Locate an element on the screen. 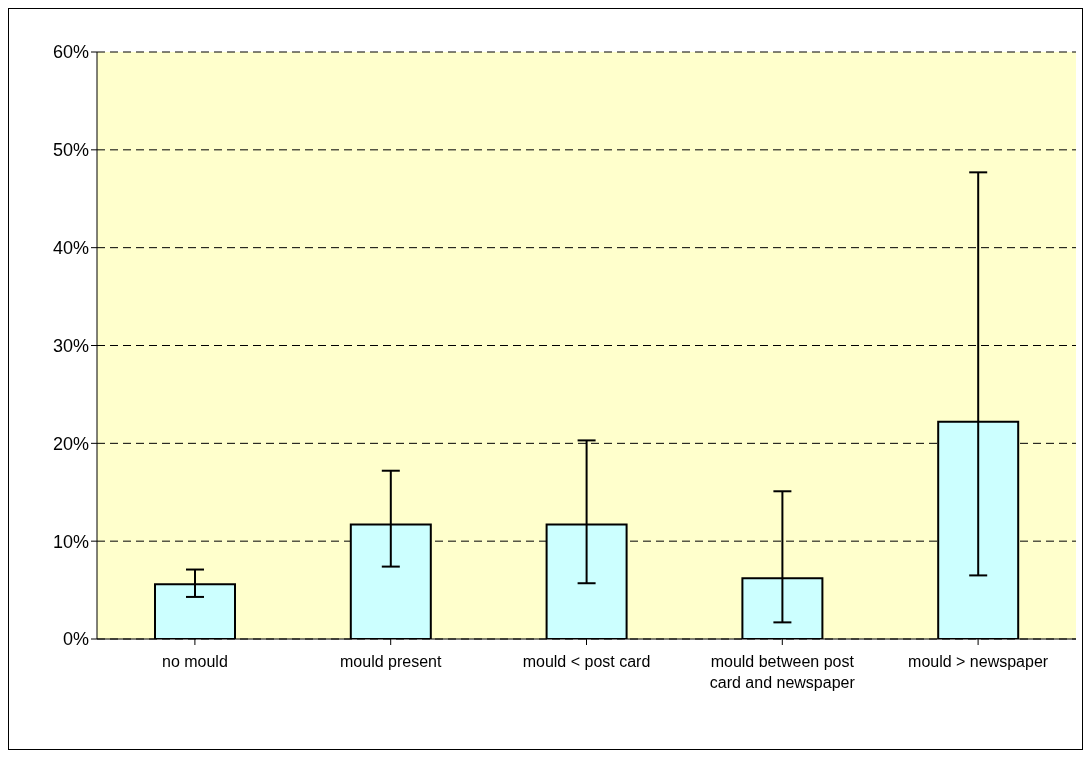 This screenshot has width=1091, height=758. x-tick-label: mould < post card is located at coordinates (586, 661).